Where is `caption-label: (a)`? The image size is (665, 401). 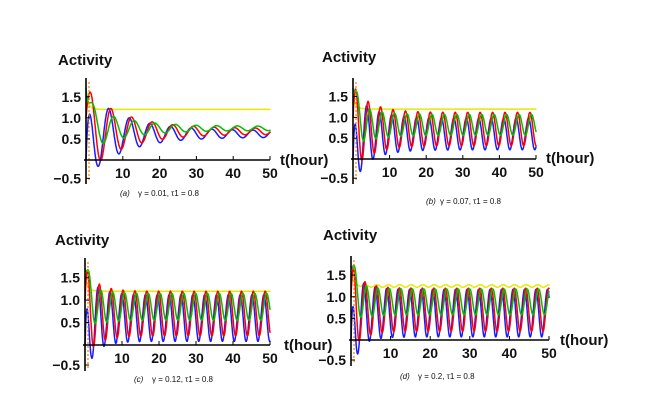 caption-label: (a) is located at coordinates (125, 193).